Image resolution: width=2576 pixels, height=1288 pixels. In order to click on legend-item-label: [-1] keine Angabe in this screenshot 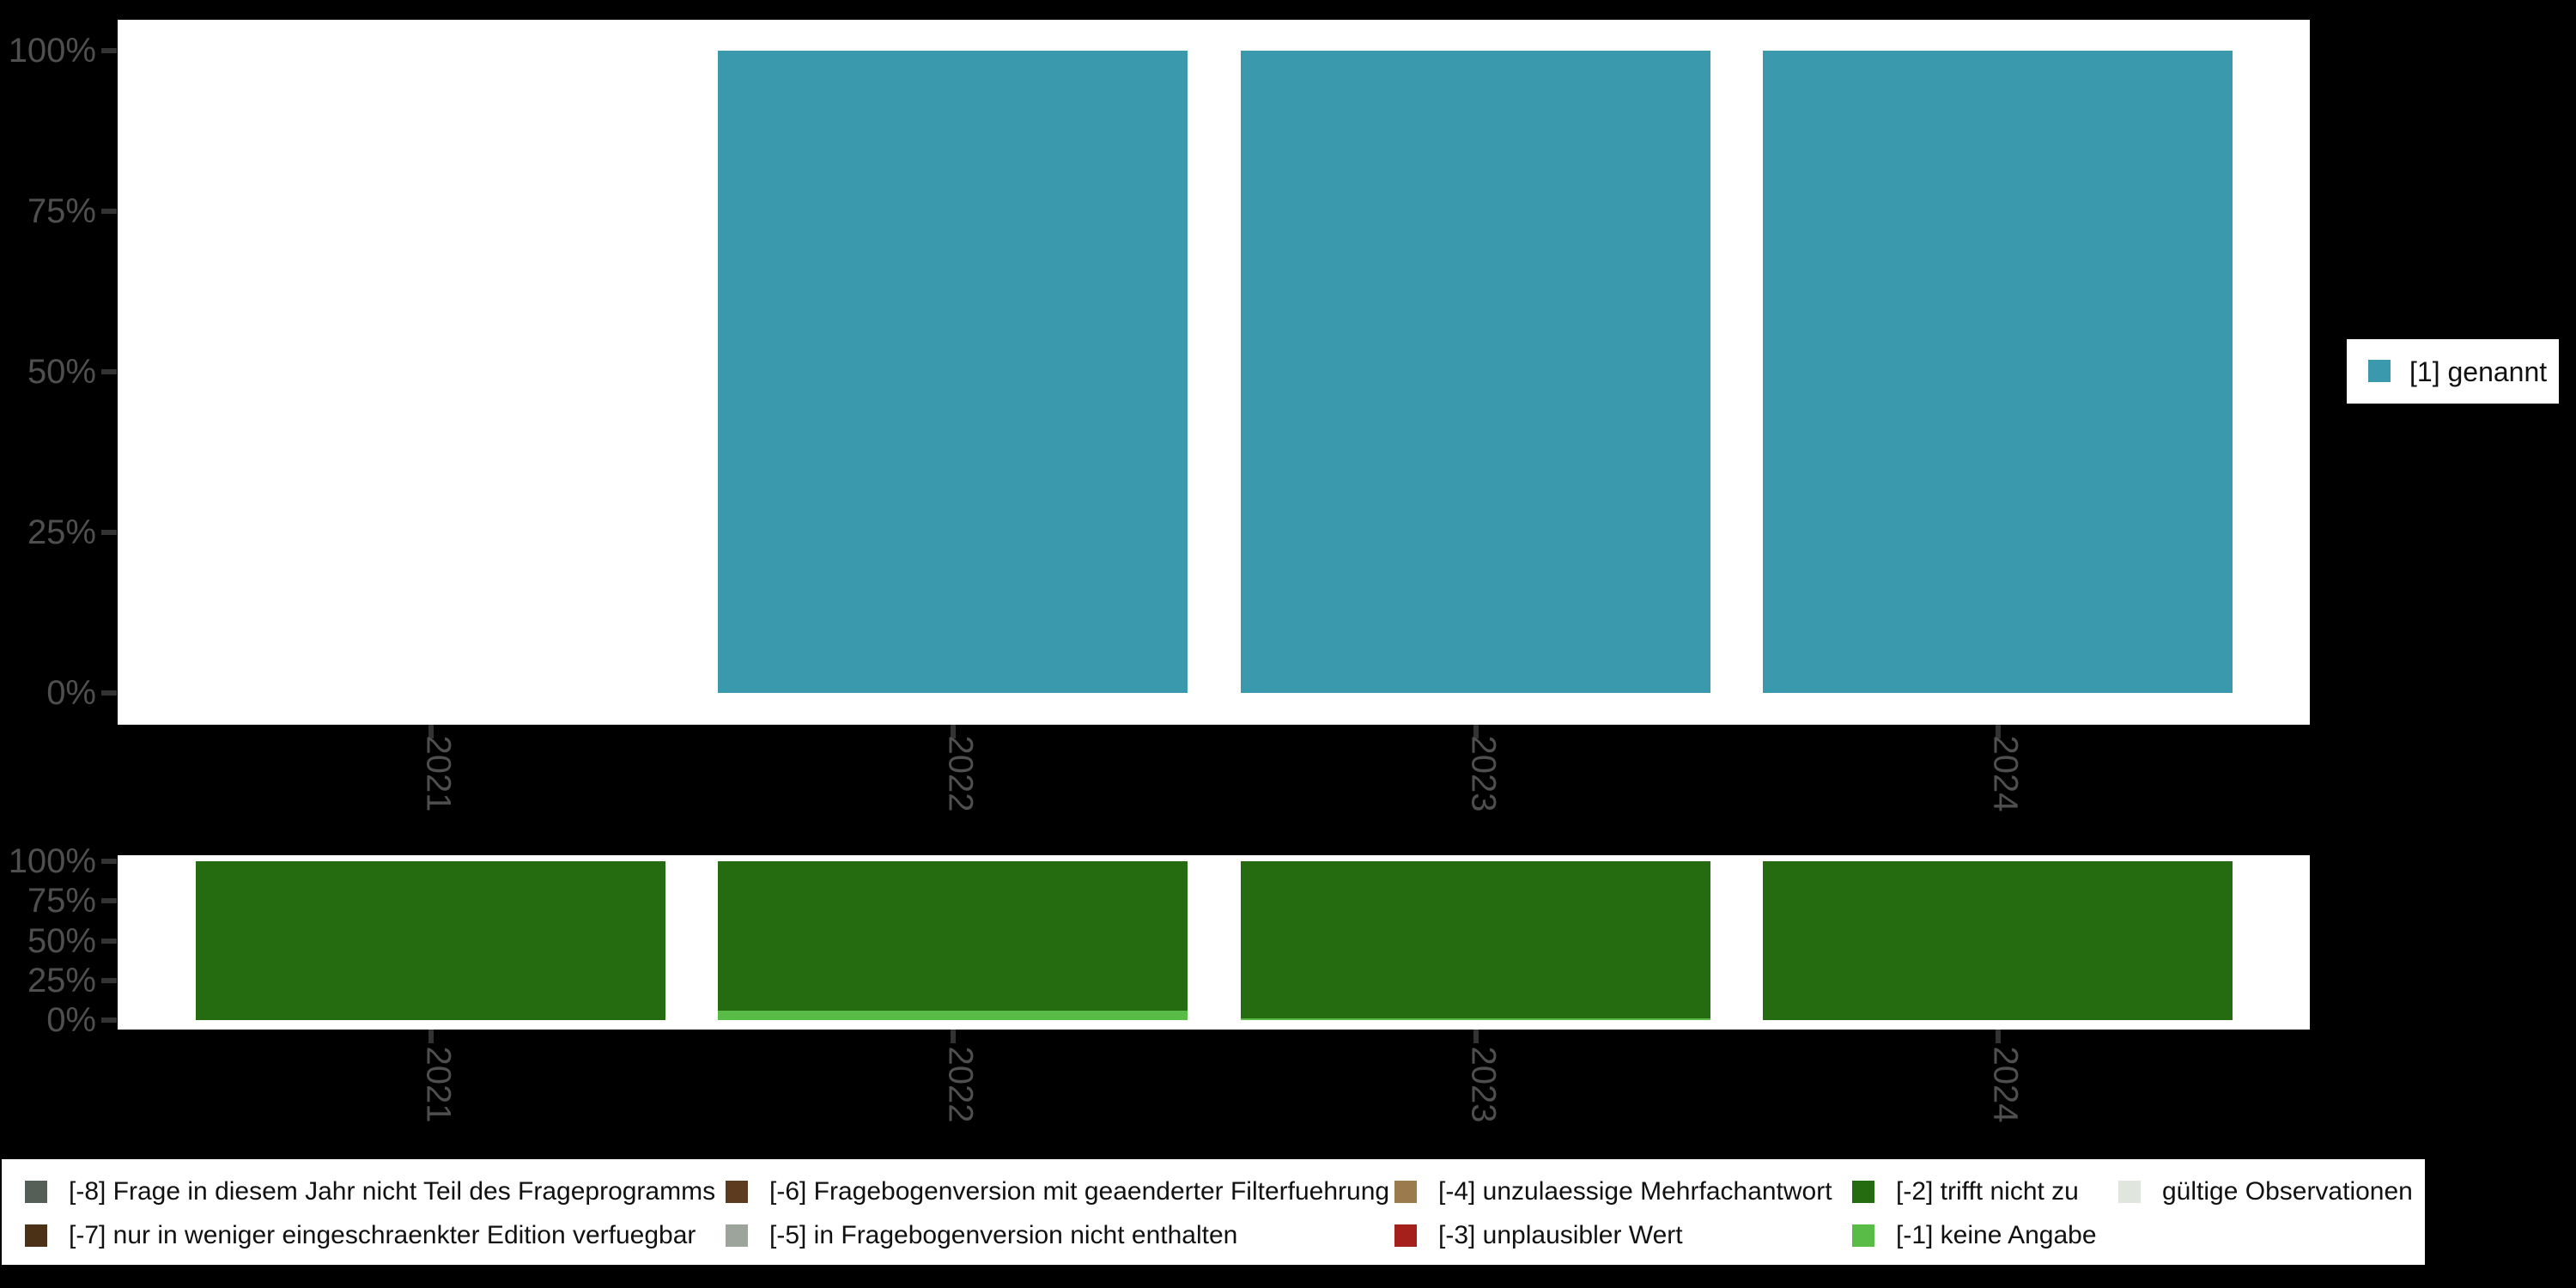, I will do `click(1997, 1235)`.